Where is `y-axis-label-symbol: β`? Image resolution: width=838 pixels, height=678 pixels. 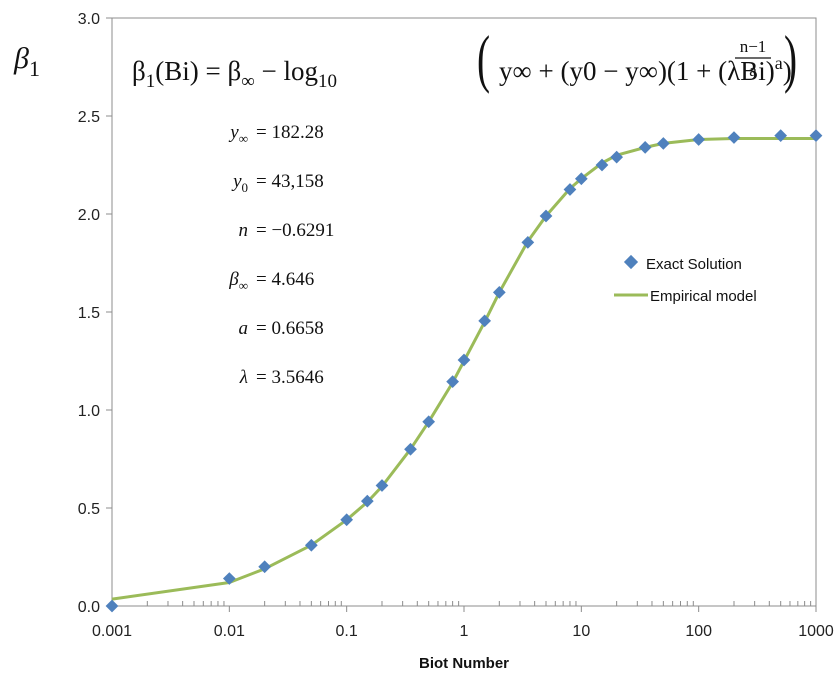
y-axis-label-symbol: β is located at coordinates (21, 58).